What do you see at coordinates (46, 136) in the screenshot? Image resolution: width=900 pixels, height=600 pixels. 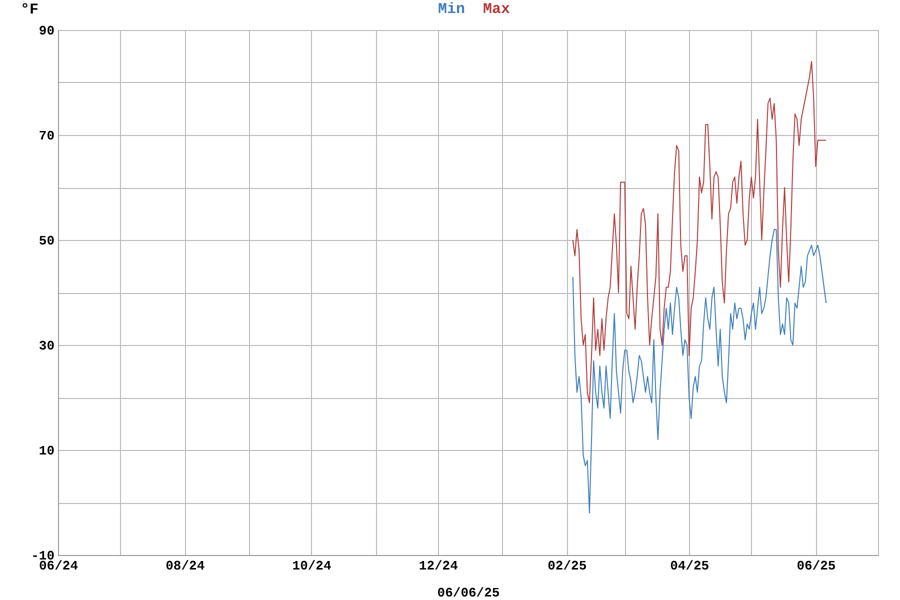 I see `y-tick-label: 70` at bounding box center [46, 136].